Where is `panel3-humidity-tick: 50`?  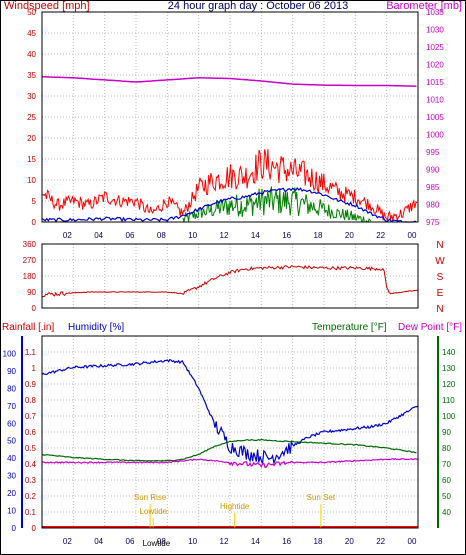
panel3-humidity-tick: 50 is located at coordinates (11, 441).